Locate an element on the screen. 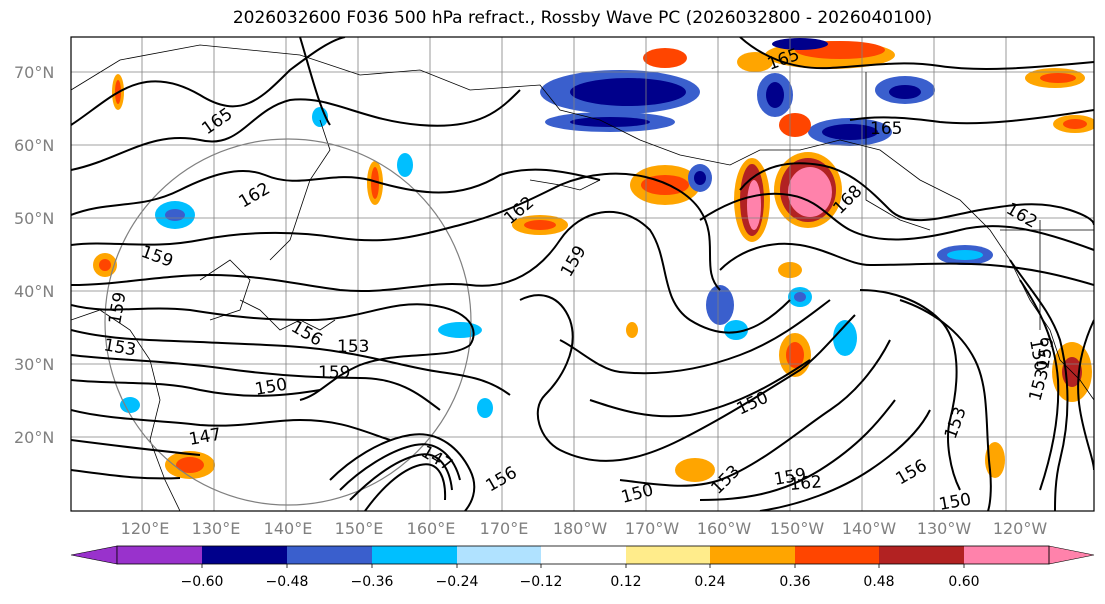  lon-label: 140°E is located at coordinates (288, 528).